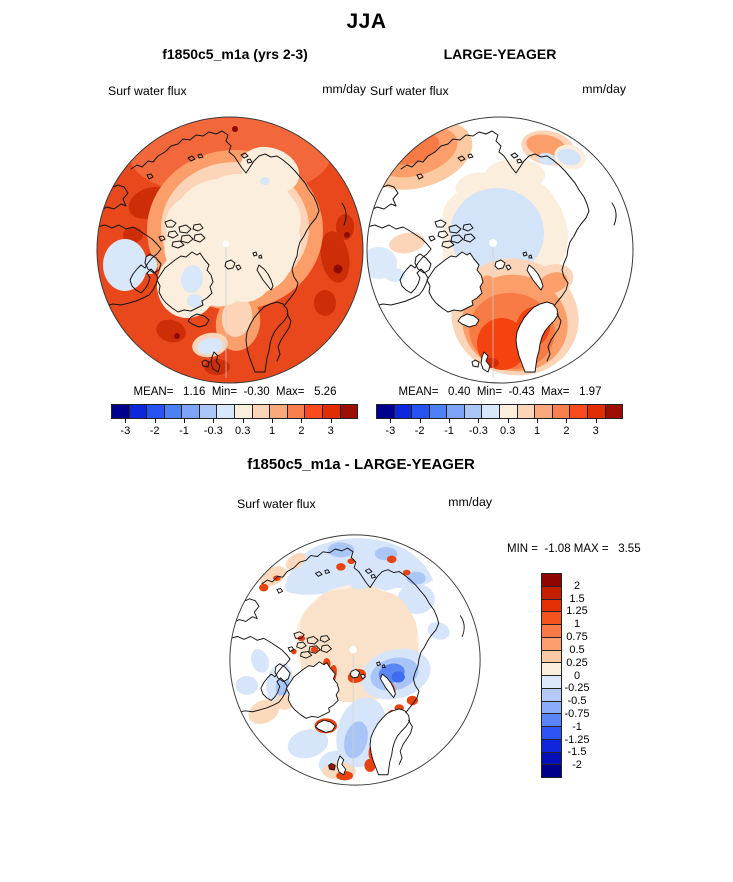 The height and width of the screenshot is (882, 733). What do you see at coordinates (577, 662) in the screenshot?
I see `colorbar-tick-label: 0.25` at bounding box center [577, 662].